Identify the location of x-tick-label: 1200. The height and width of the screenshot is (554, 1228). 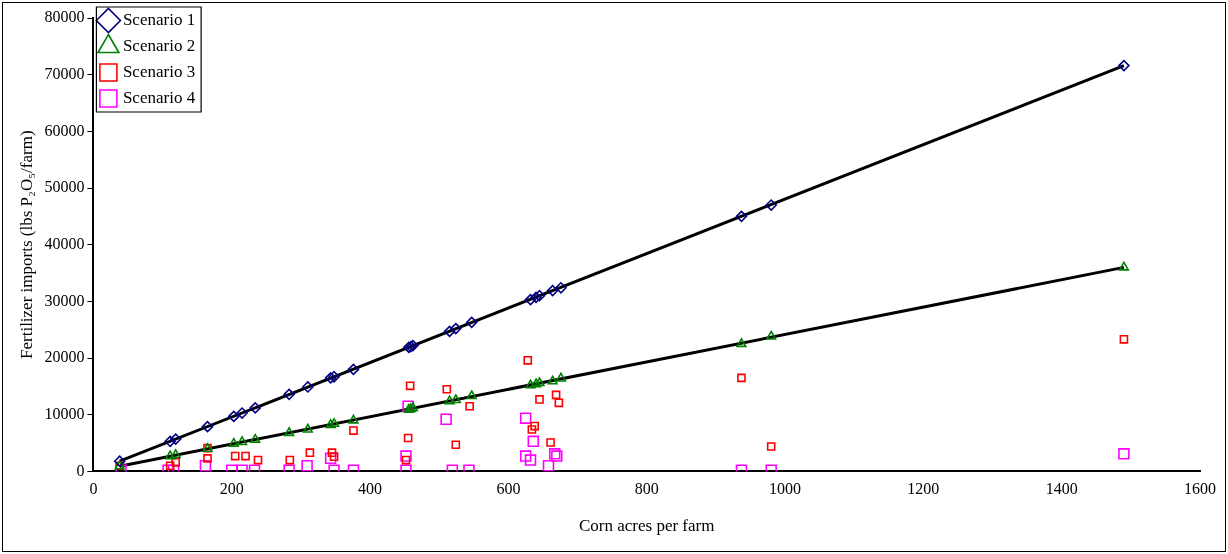
(923, 489).